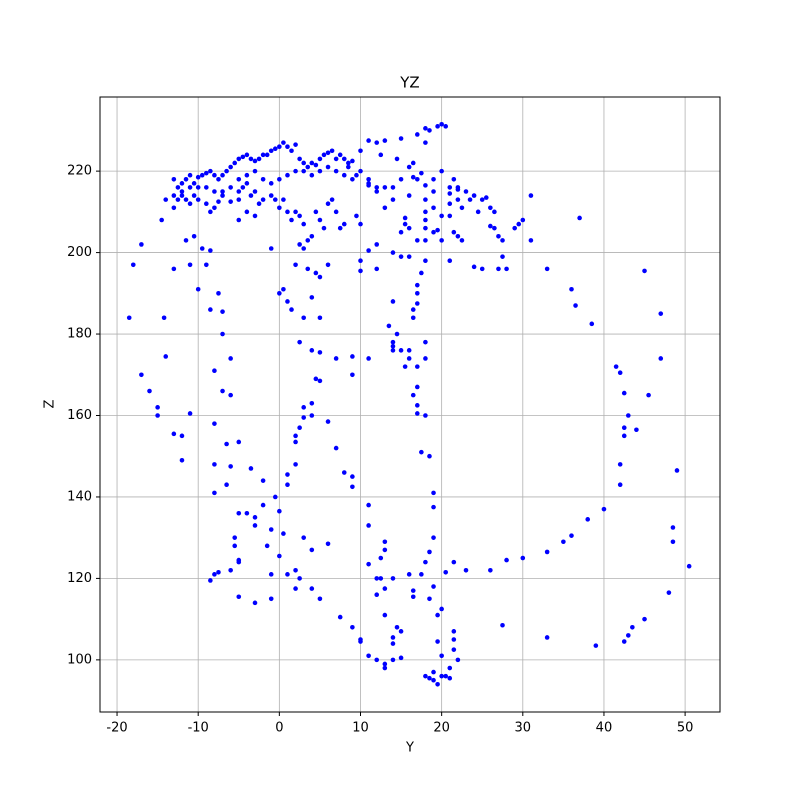 The width and height of the screenshot is (800, 800). I want to click on y-tick-label: 100, so click(79, 659).